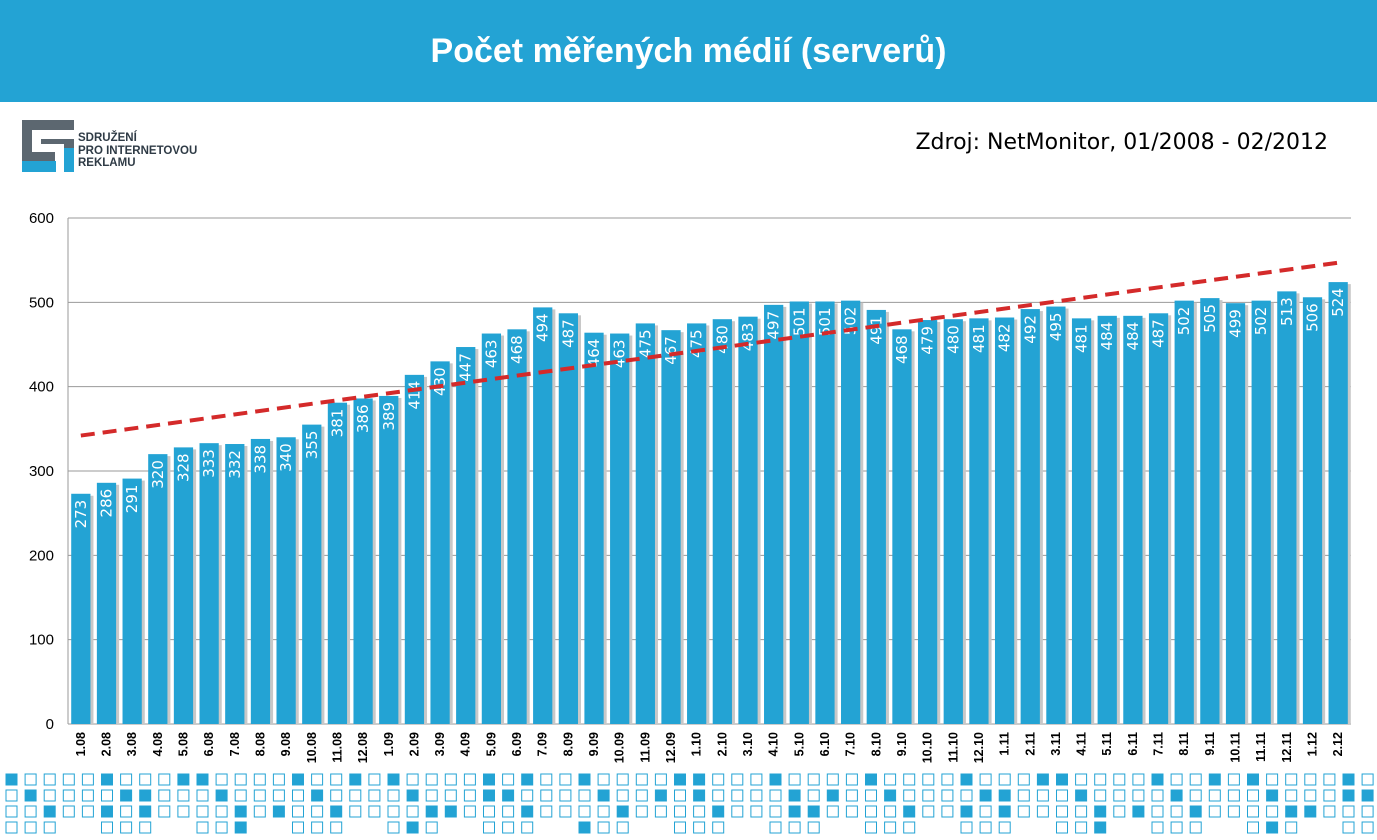 The height and width of the screenshot is (840, 1377). What do you see at coordinates (543, 744) in the screenshot?
I see `x-tick-label: 7.09` at bounding box center [543, 744].